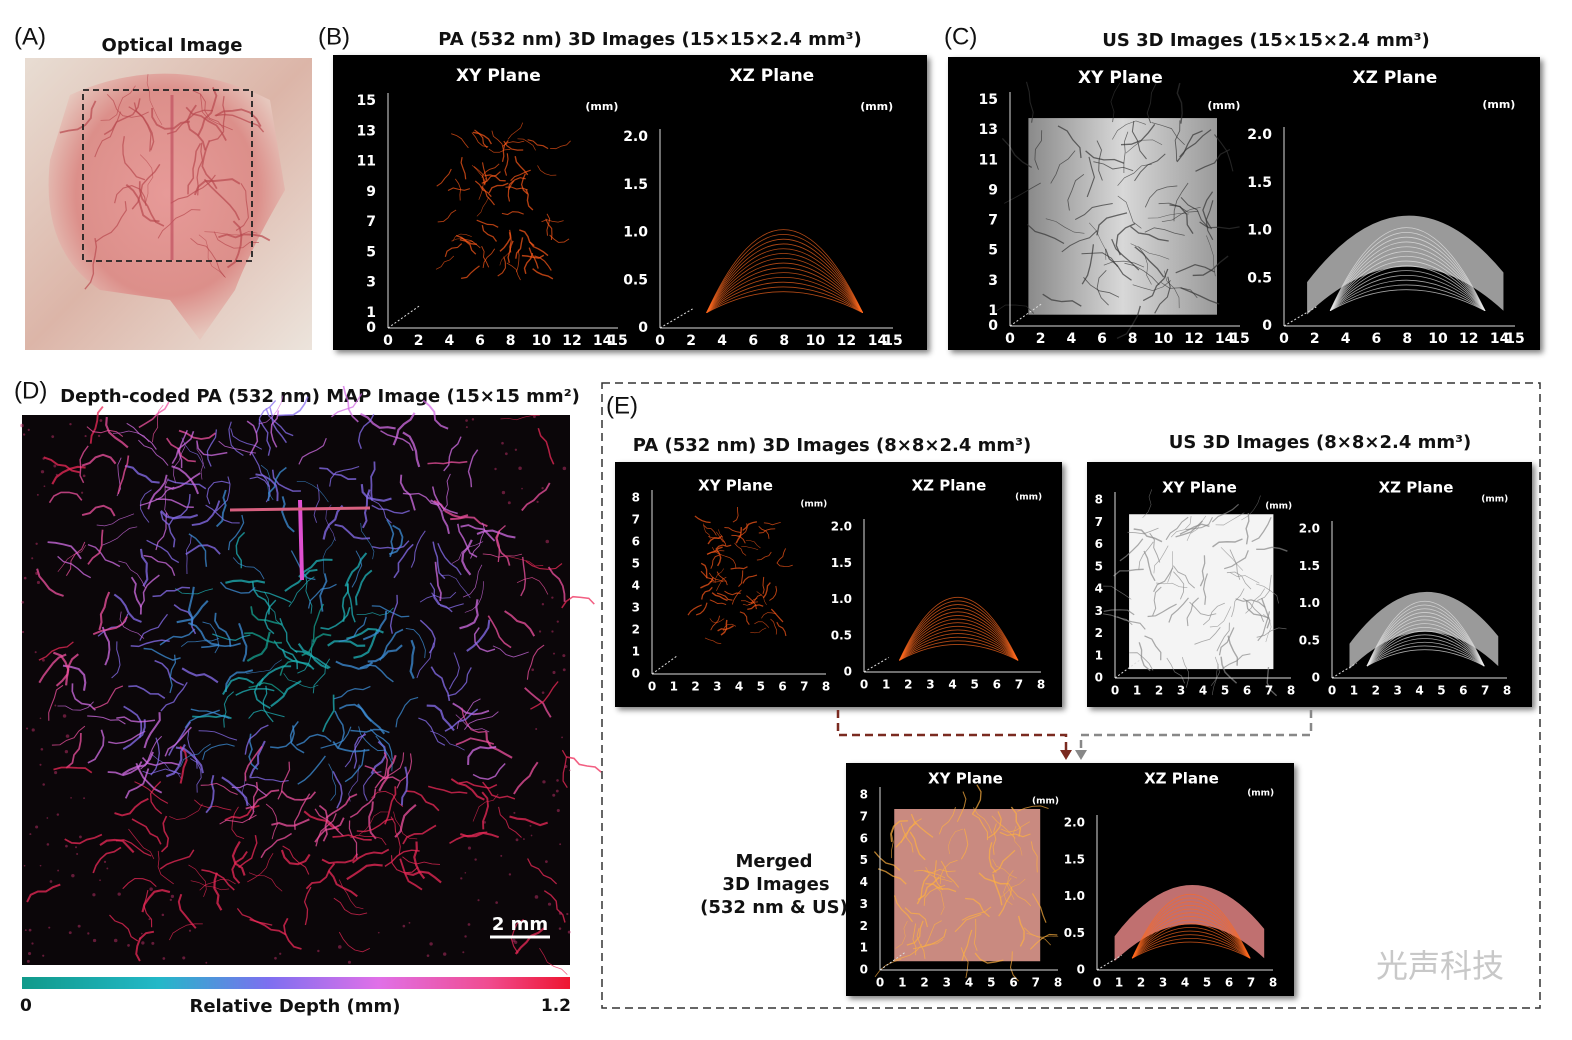 The image size is (1572, 1040). What do you see at coordinates (371, 222) in the screenshot?
I see `y-tick-label: 7` at bounding box center [371, 222].